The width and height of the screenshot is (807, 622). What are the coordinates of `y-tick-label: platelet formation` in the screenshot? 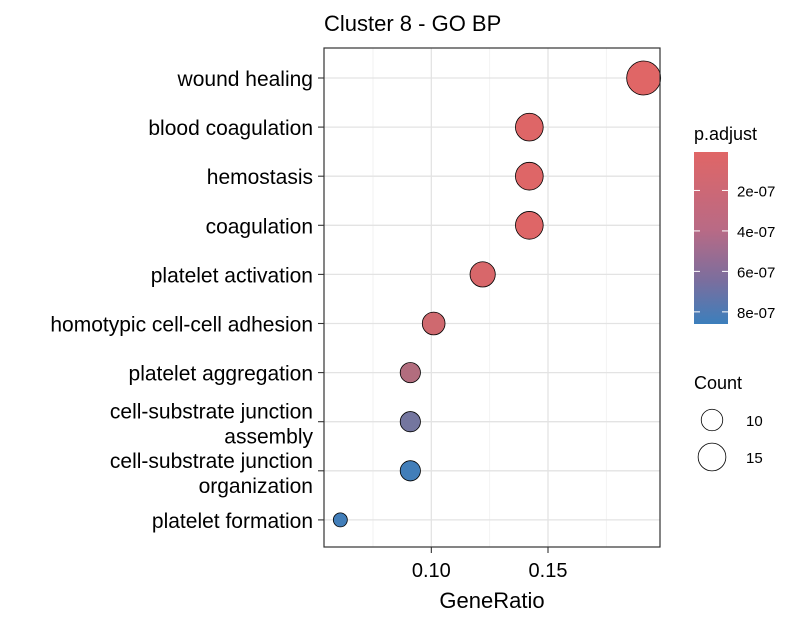 It's located at (232, 521).